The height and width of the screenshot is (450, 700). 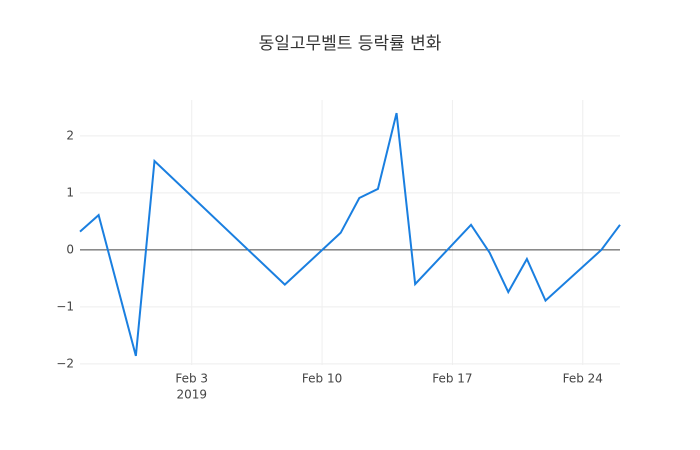 I want to click on x-tick-label: Feb 3, so click(x=191, y=379).